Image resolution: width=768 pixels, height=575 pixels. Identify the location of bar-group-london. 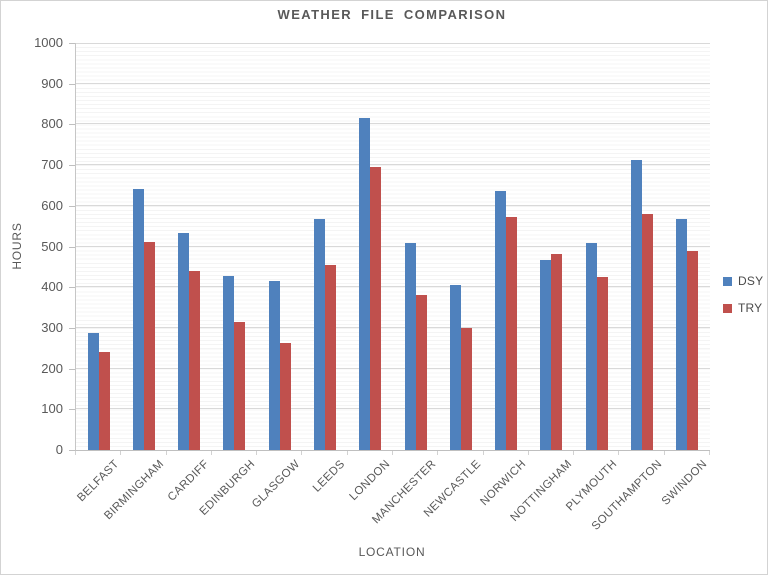
(370, 246).